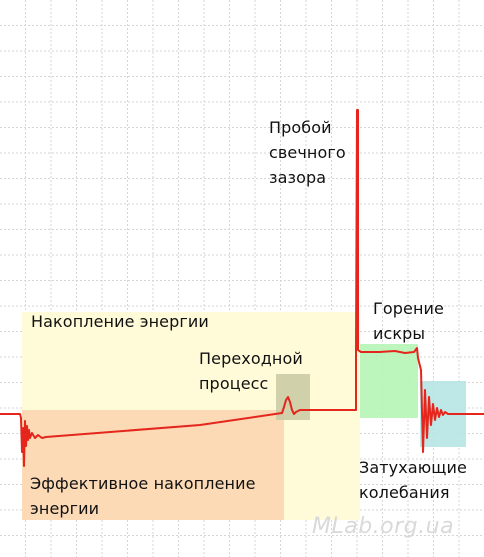 The width and height of the screenshot is (484, 557). What do you see at coordinates (251, 358) in the screenshot?
I see `transition-label-line-1: Переходной` at bounding box center [251, 358].